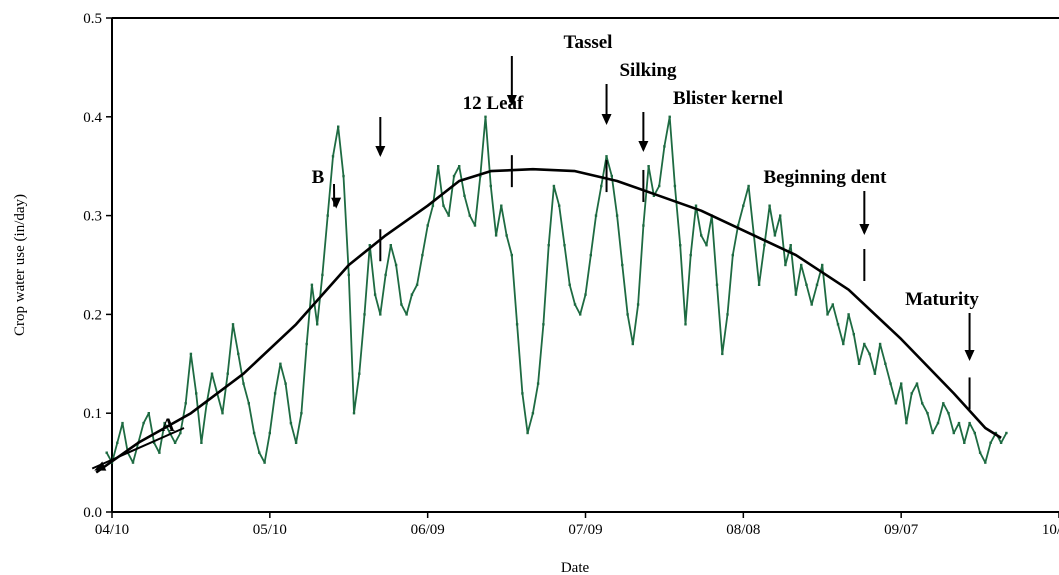  I want to click on x-tick-label: 07/09, so click(585, 530).